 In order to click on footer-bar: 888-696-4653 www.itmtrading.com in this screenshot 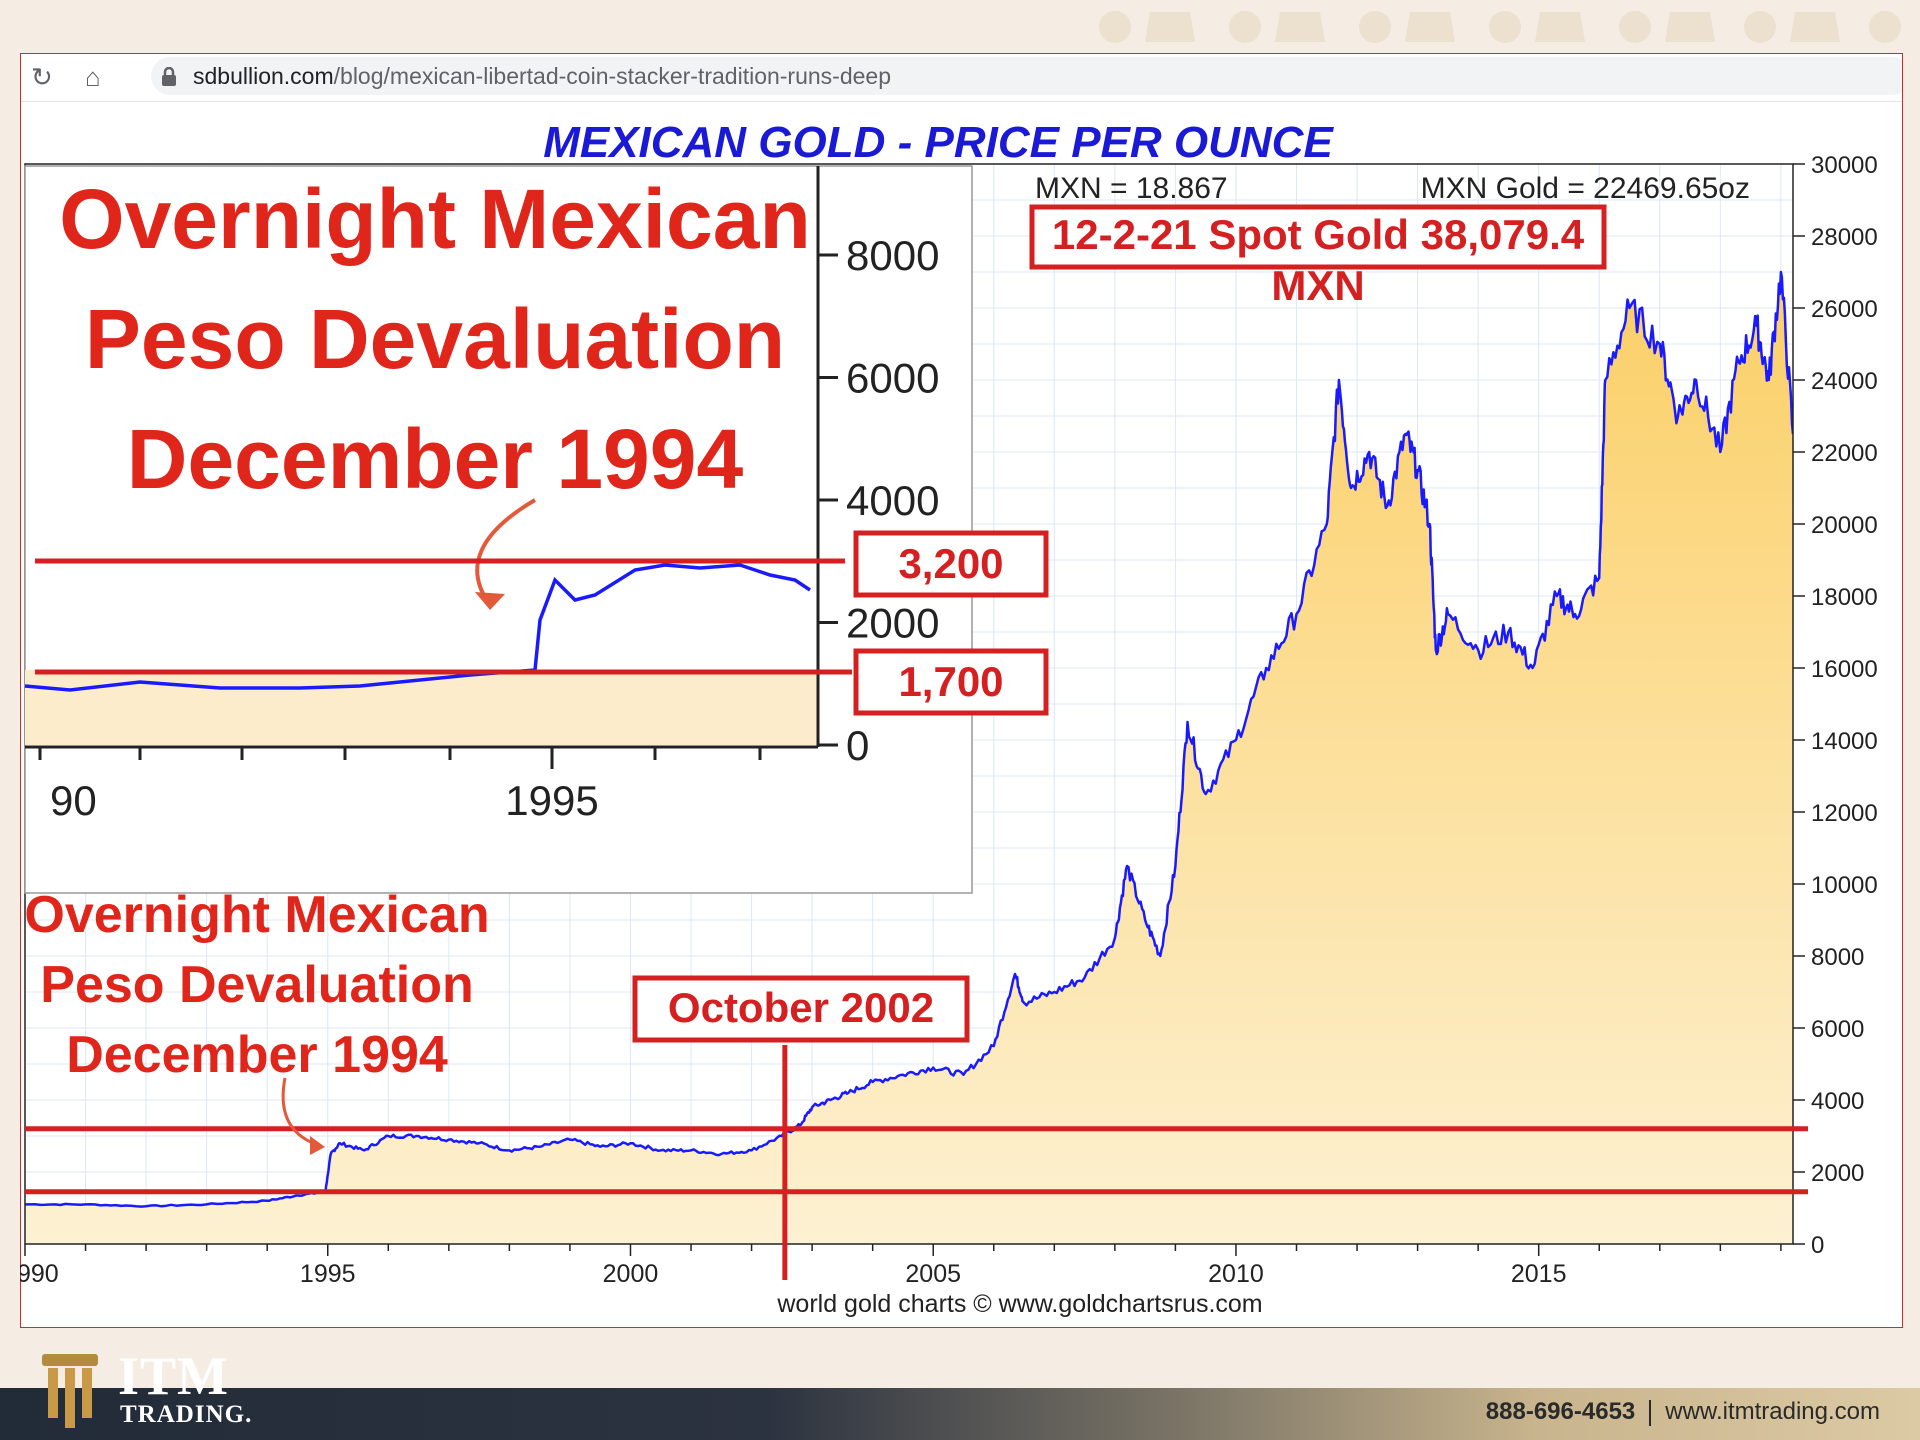, I will do `click(960, 1414)`.